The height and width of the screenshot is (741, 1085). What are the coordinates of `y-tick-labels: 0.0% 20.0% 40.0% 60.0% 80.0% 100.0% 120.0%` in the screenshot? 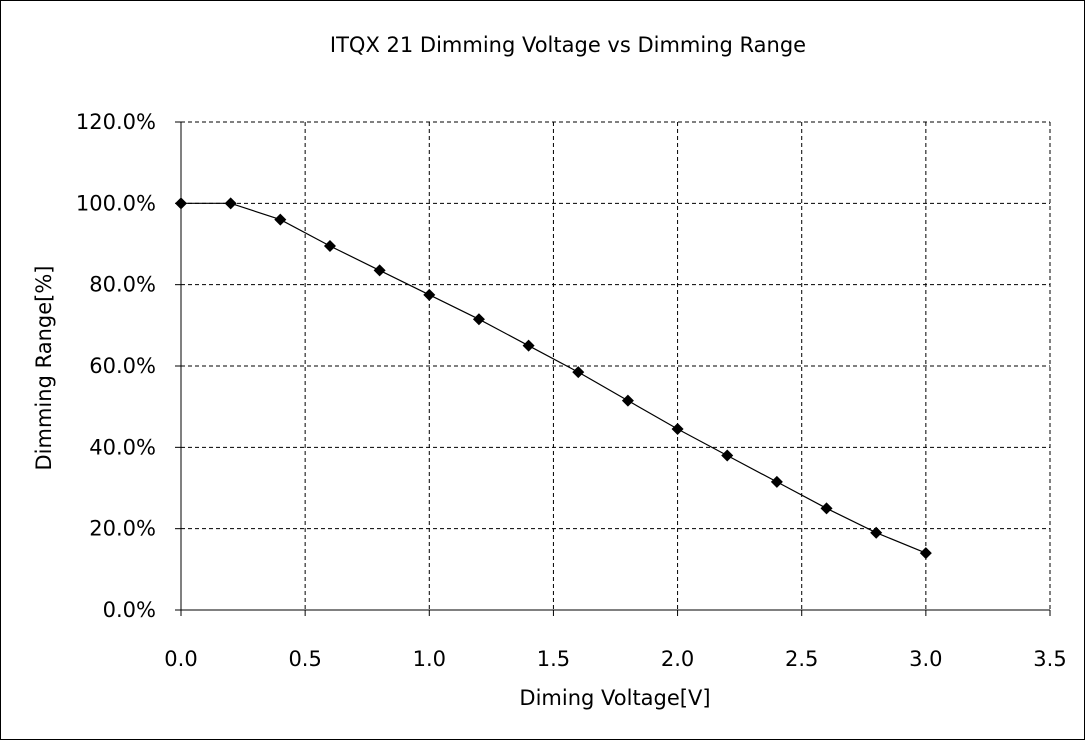 It's located at (116, 366).